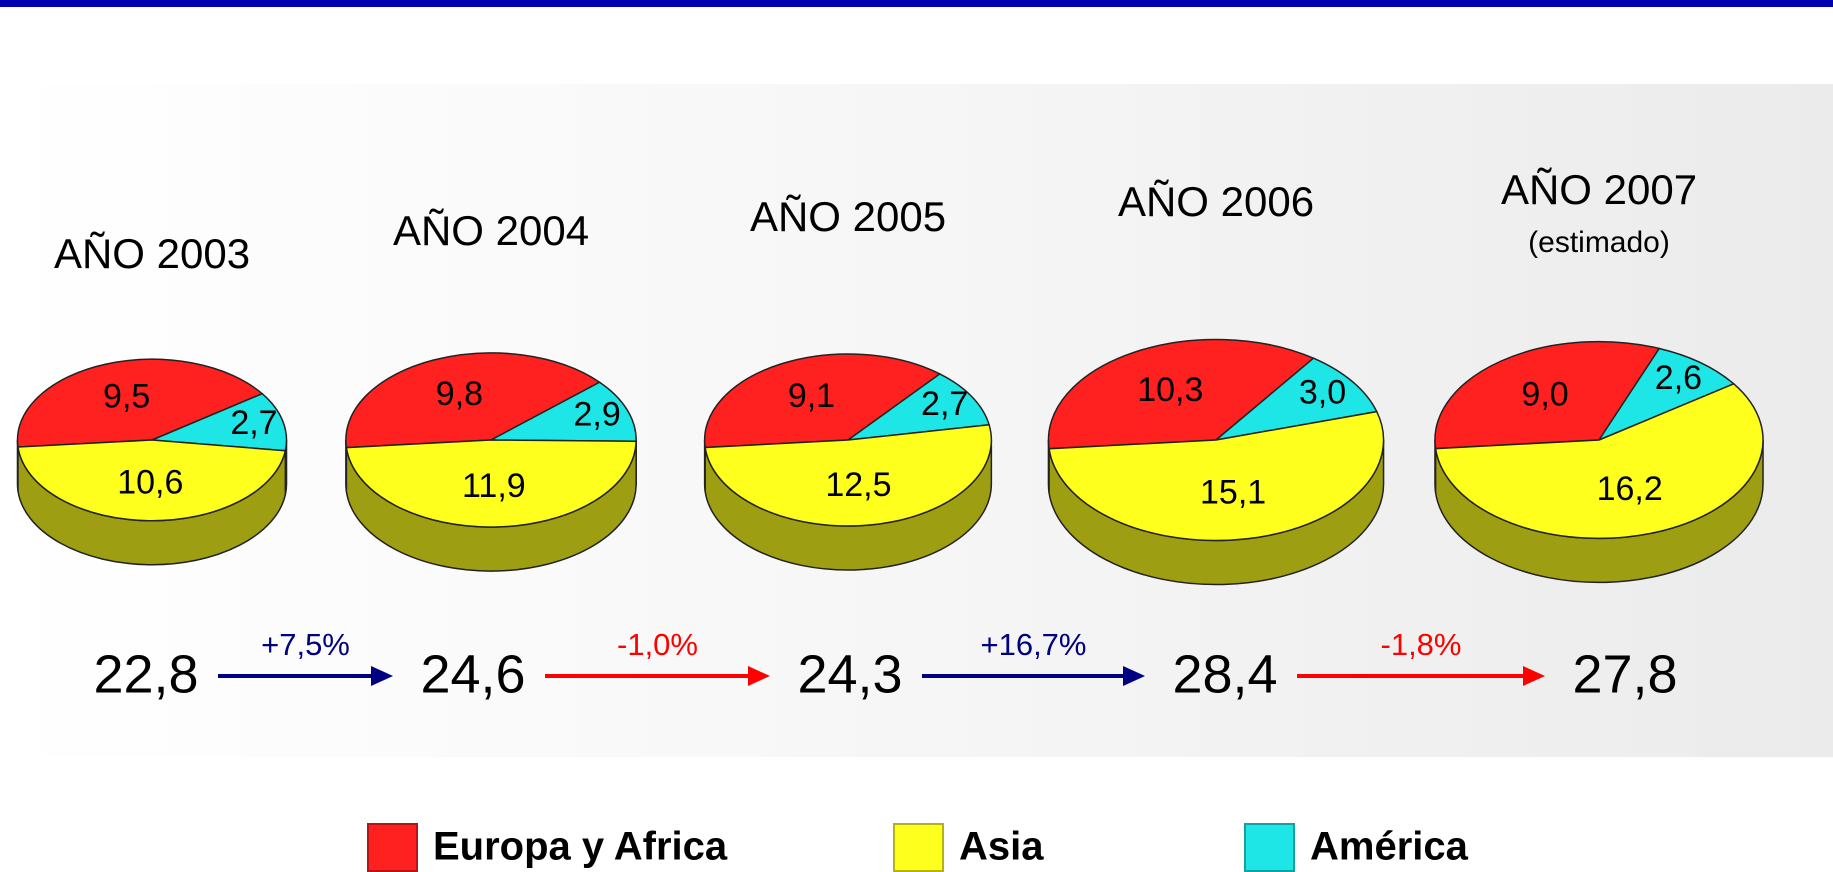 The image size is (1833, 872). I want to click on legend-label: Europa y Africa, so click(580, 847).